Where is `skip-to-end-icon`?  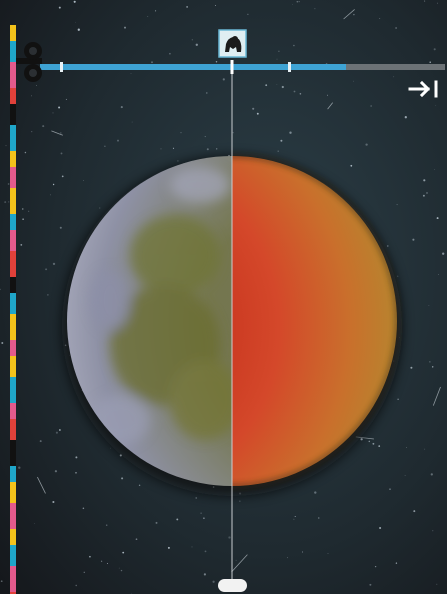 skip-to-end-icon is located at coordinates (423, 89).